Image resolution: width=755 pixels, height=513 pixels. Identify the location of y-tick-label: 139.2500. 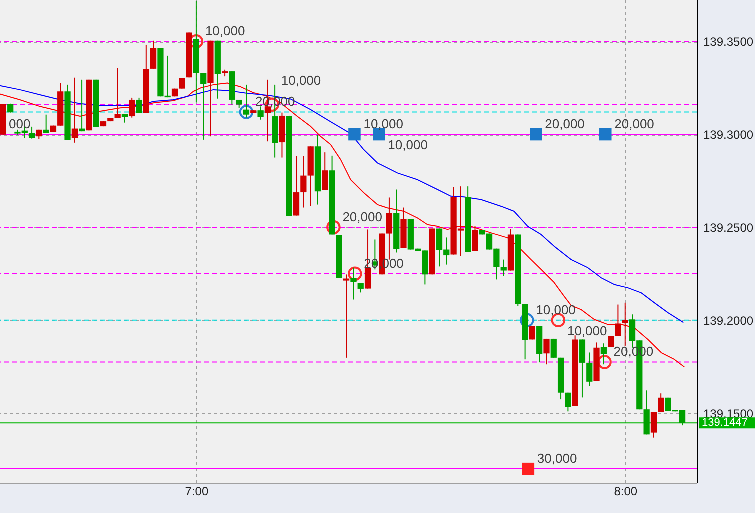
(729, 227).